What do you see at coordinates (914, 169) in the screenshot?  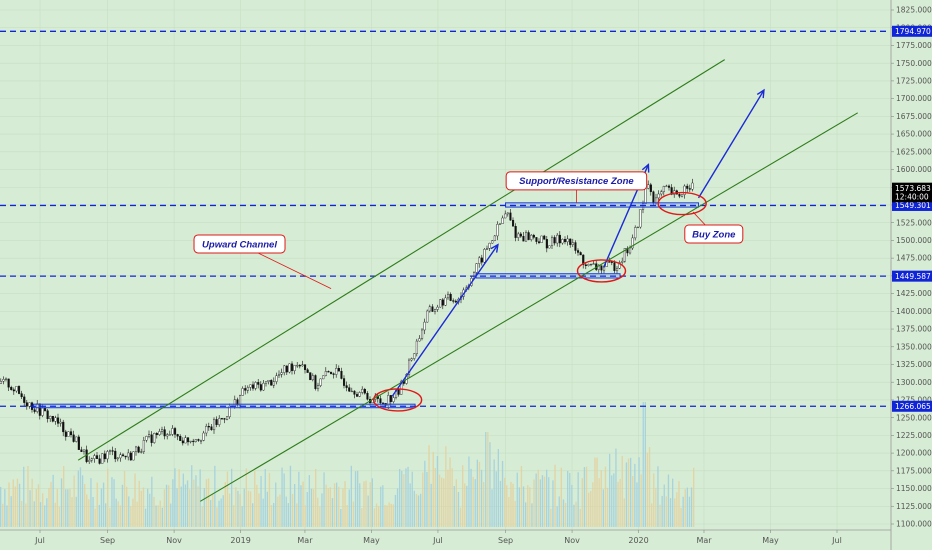 I see `price-tick-label: 1600.000` at bounding box center [914, 169].